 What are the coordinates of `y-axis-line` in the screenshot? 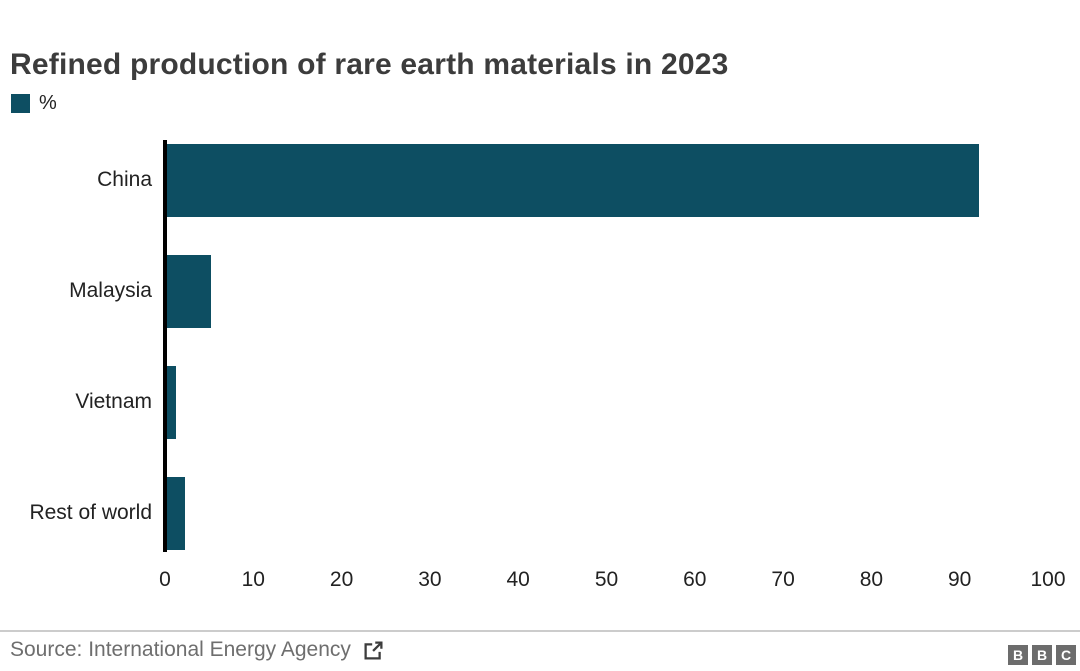 It's located at (165, 346).